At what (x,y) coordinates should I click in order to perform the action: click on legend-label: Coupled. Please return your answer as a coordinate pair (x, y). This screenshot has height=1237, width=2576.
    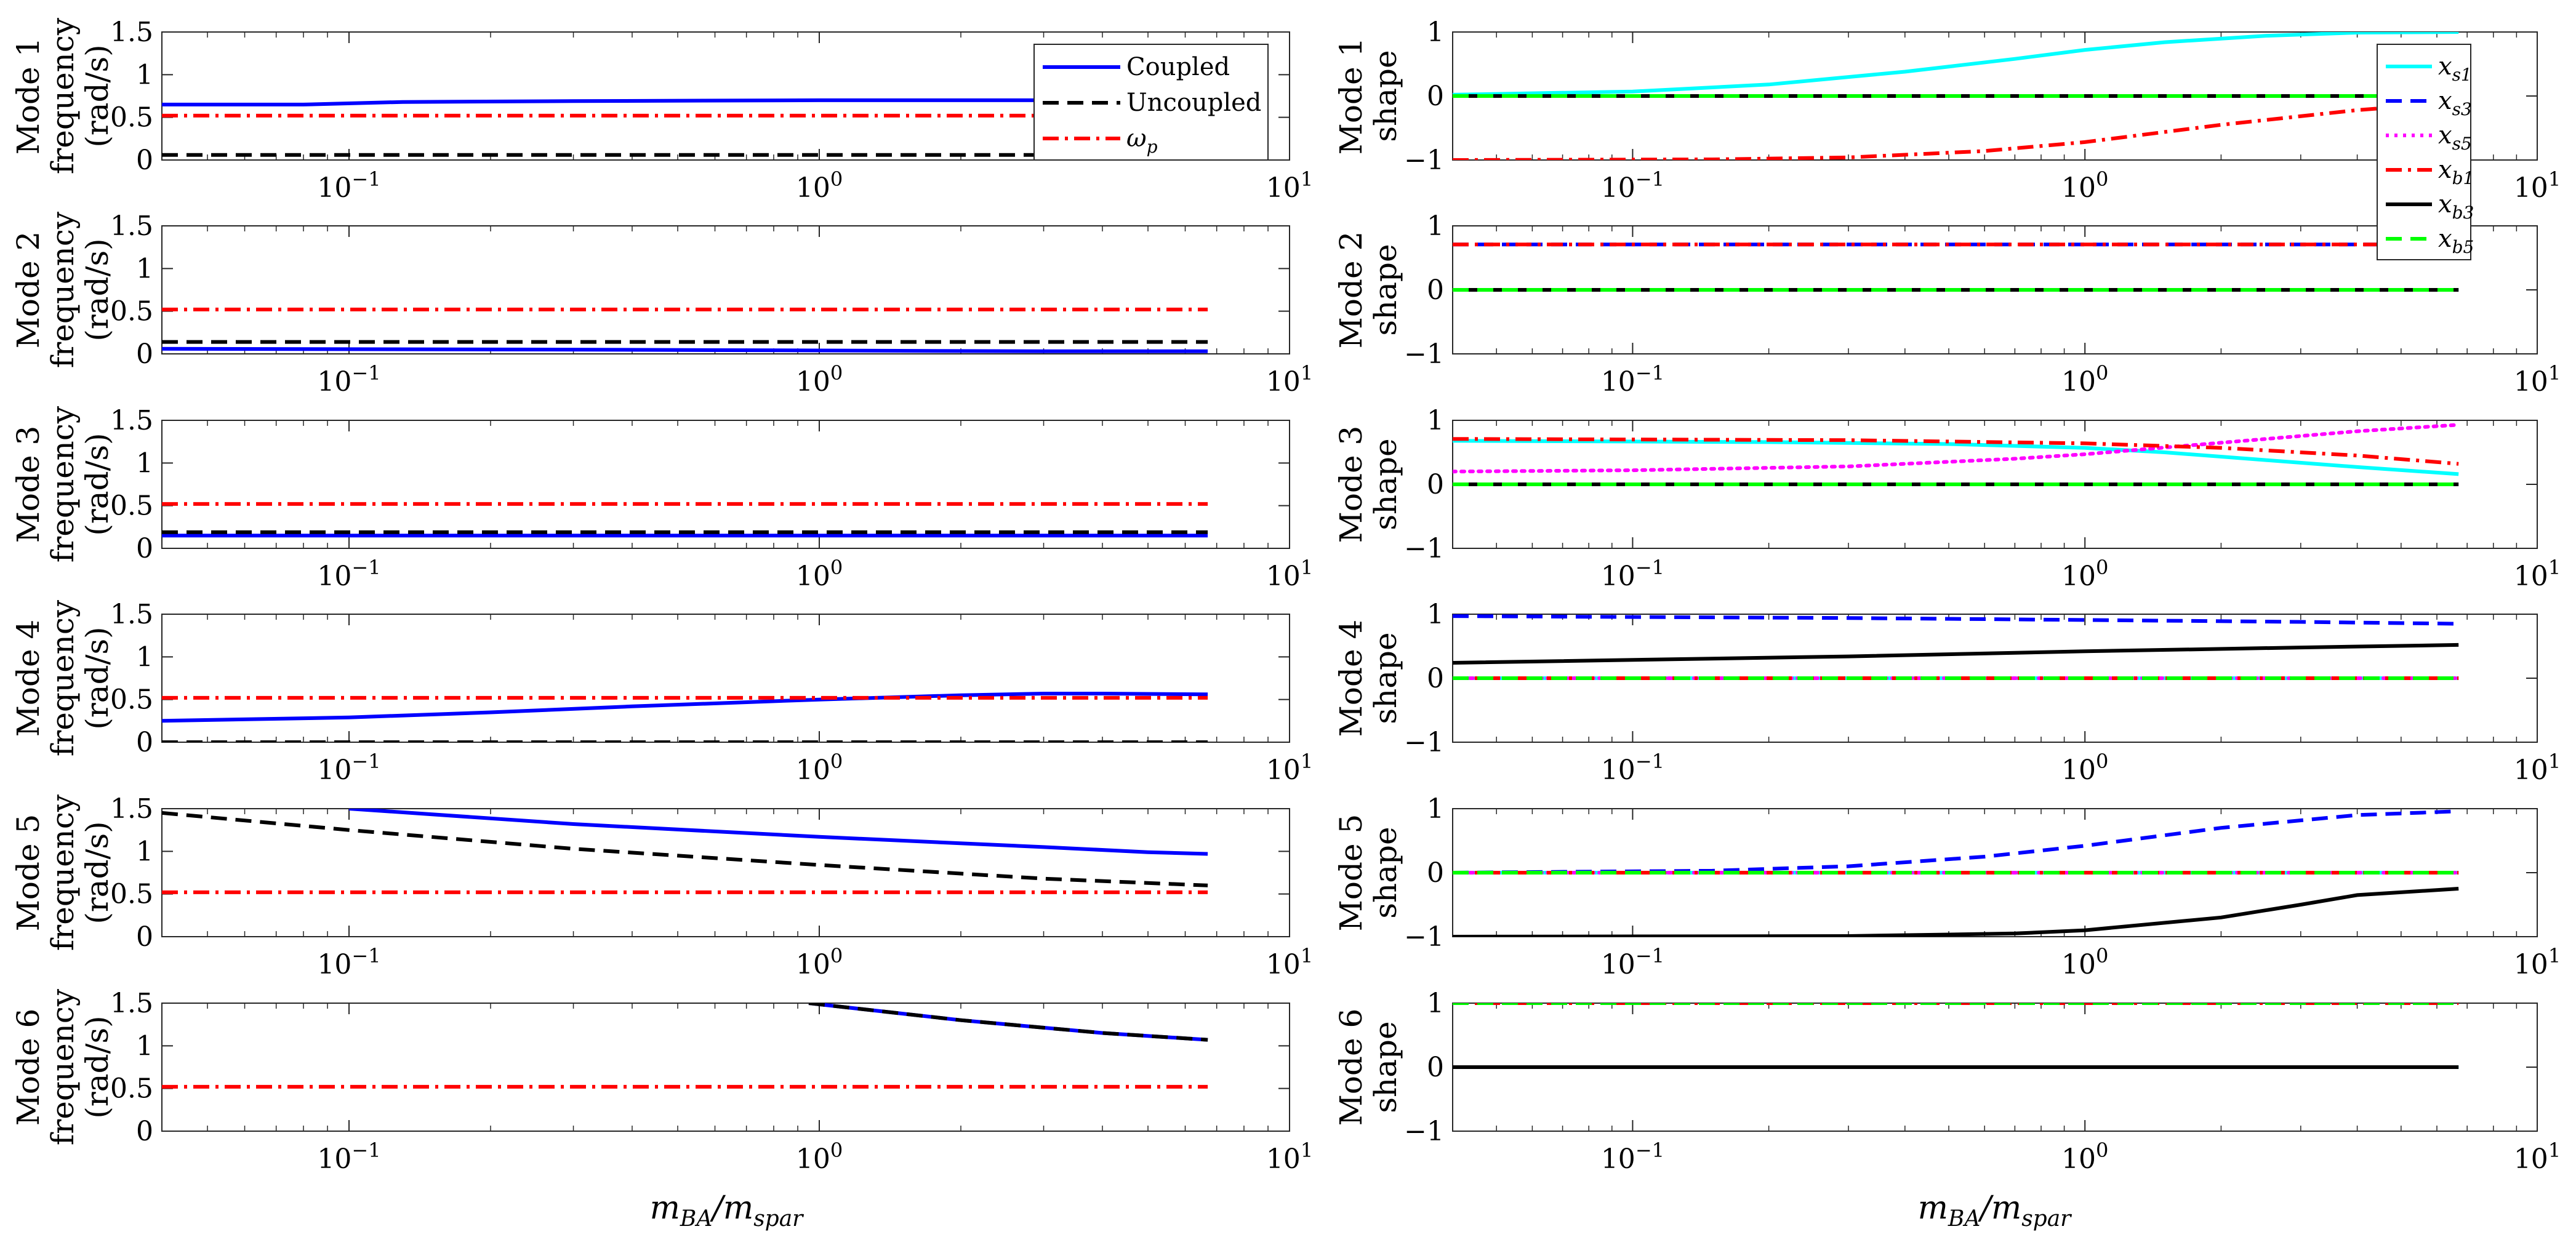
    Looking at the image, I should click on (1178, 67).